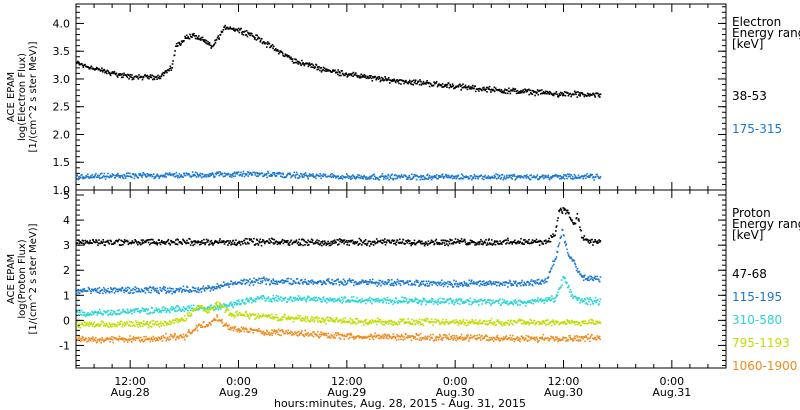 This screenshot has height=410, width=800. What do you see at coordinates (747, 44) in the screenshot?
I see `legend-title-line: [keV]` at bounding box center [747, 44].